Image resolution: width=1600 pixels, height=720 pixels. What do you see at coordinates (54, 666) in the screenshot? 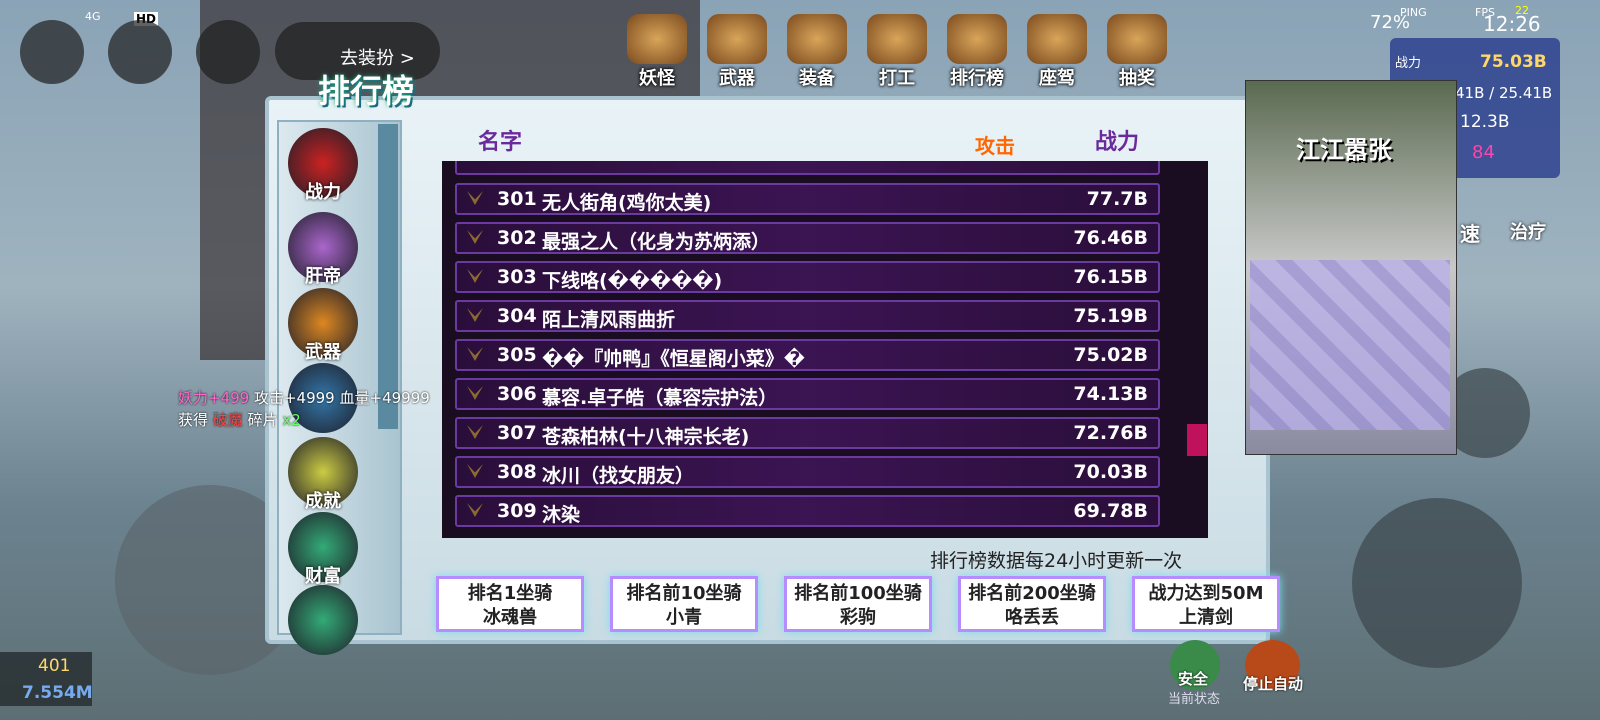
I see `player-level: 401` at bounding box center [54, 666].